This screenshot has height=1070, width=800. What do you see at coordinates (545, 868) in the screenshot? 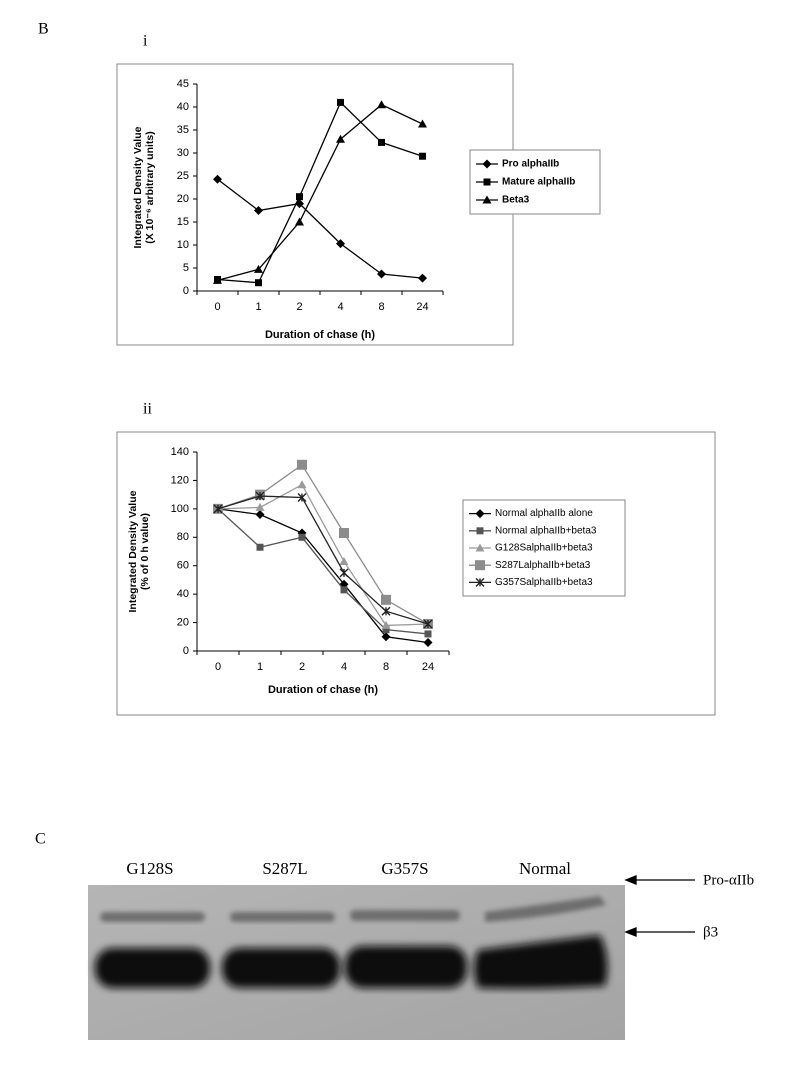
I see `lane-label: Normal` at bounding box center [545, 868].